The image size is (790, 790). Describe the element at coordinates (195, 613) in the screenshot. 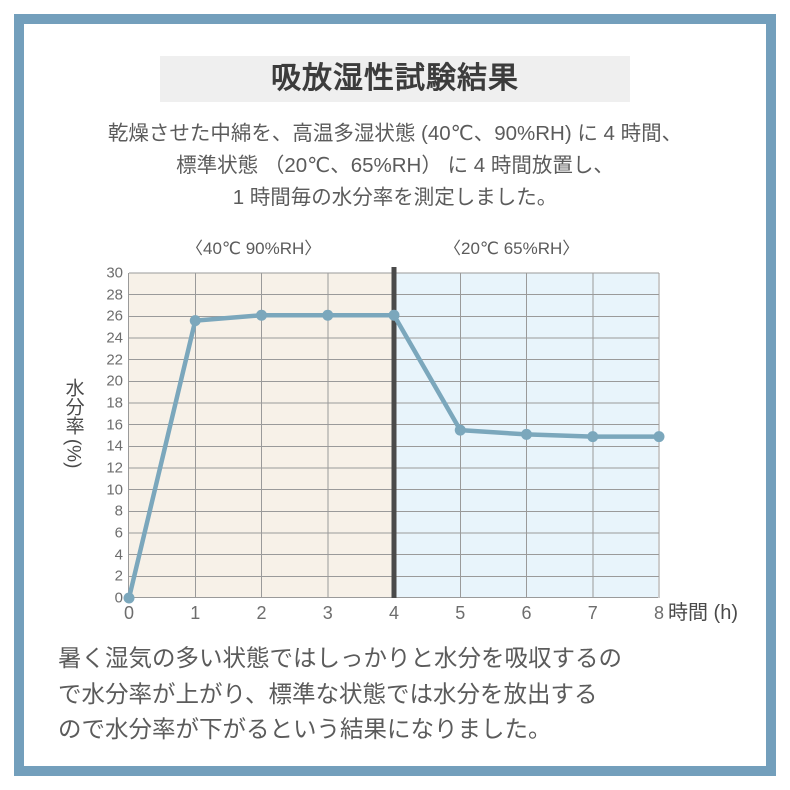

I see `x-axis-tick-label: 1` at that location.